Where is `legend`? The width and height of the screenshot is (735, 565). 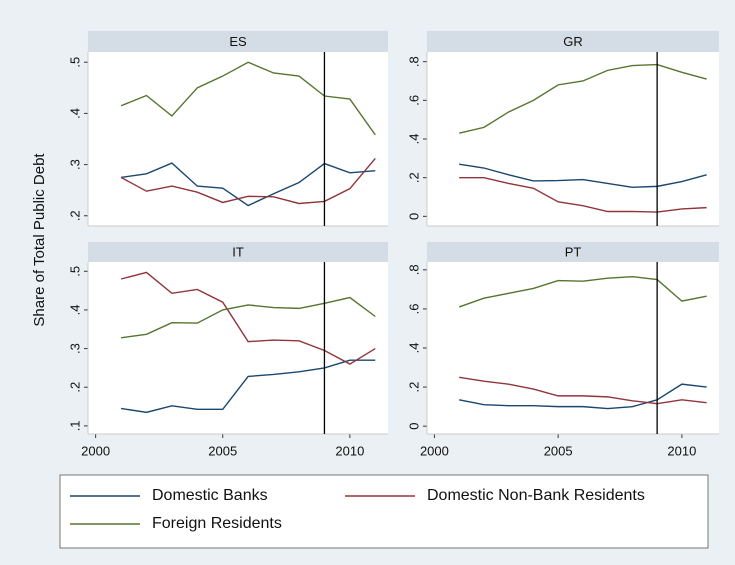
legend is located at coordinates (384, 511).